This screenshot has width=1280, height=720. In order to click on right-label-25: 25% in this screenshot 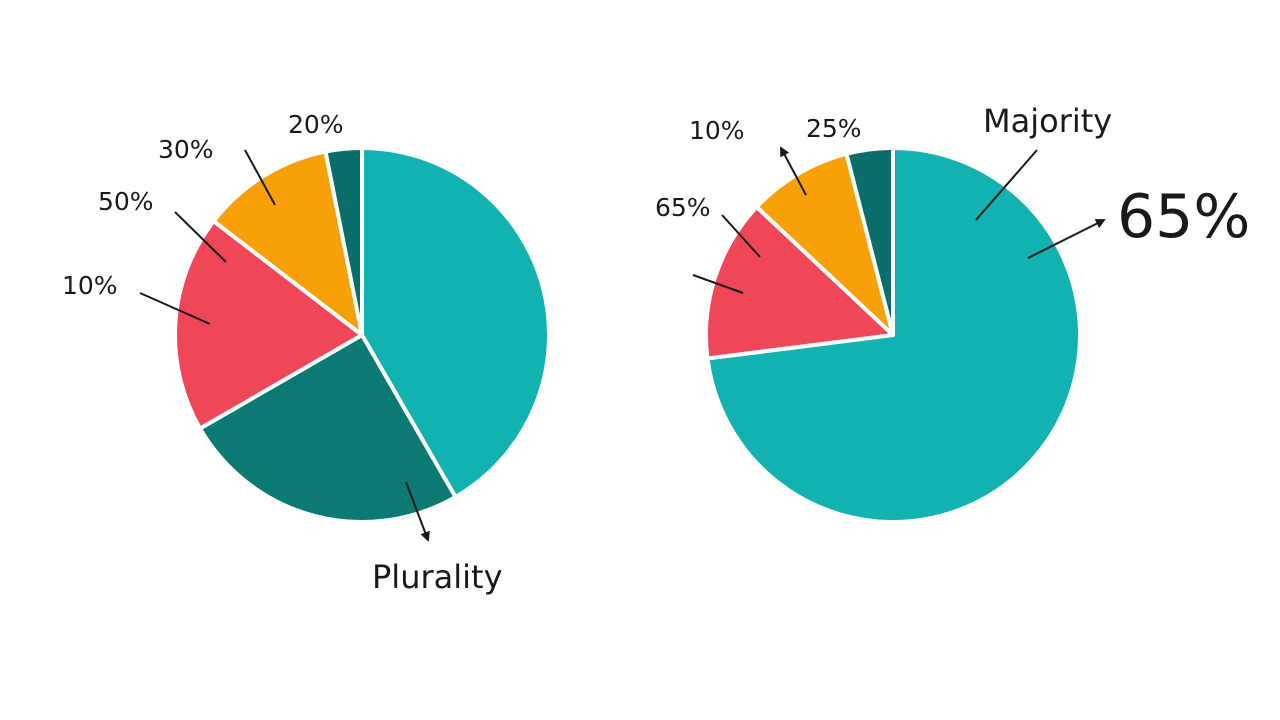, I will do `click(834, 128)`.